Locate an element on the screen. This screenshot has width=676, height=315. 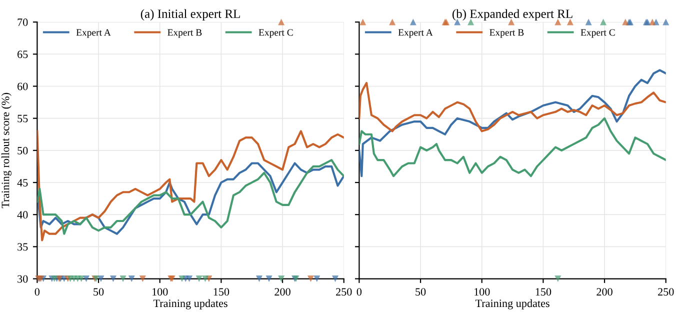
y-tick-label: 65 is located at coordinates (23, 54).